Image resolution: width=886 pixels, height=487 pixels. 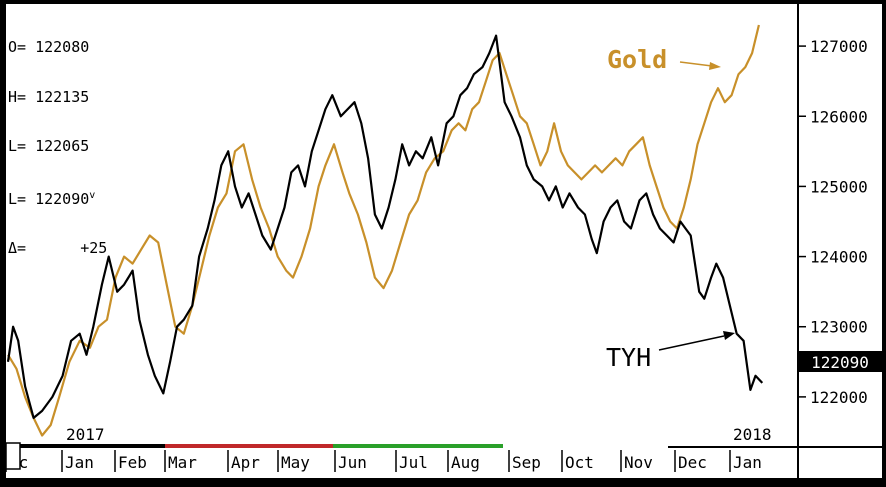 I want to click on last-price-value: 122090, so click(x=840, y=362).